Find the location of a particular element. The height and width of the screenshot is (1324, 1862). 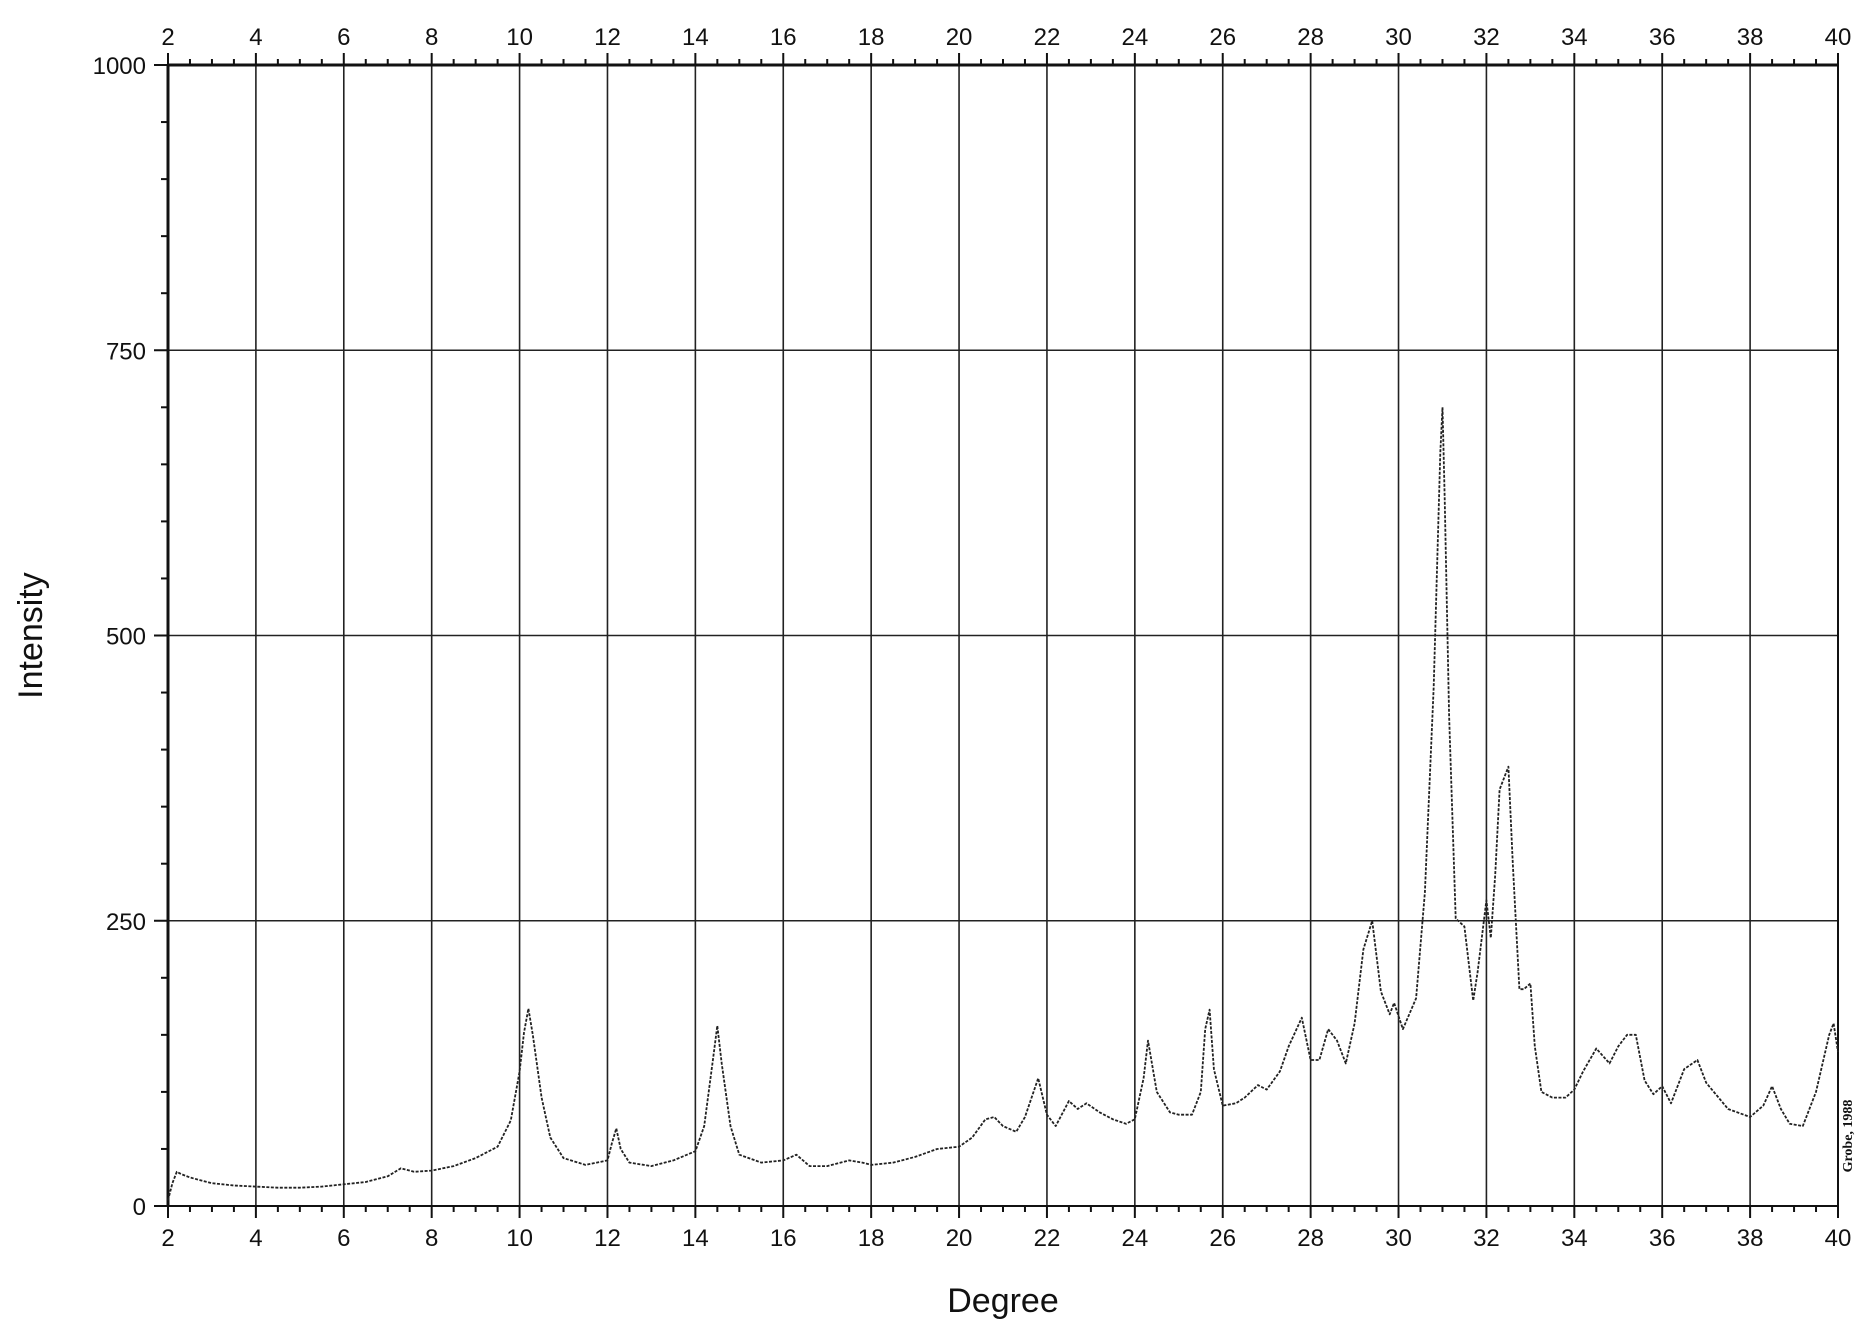

x-tick-label-top: 24 is located at coordinates (1134, 37).